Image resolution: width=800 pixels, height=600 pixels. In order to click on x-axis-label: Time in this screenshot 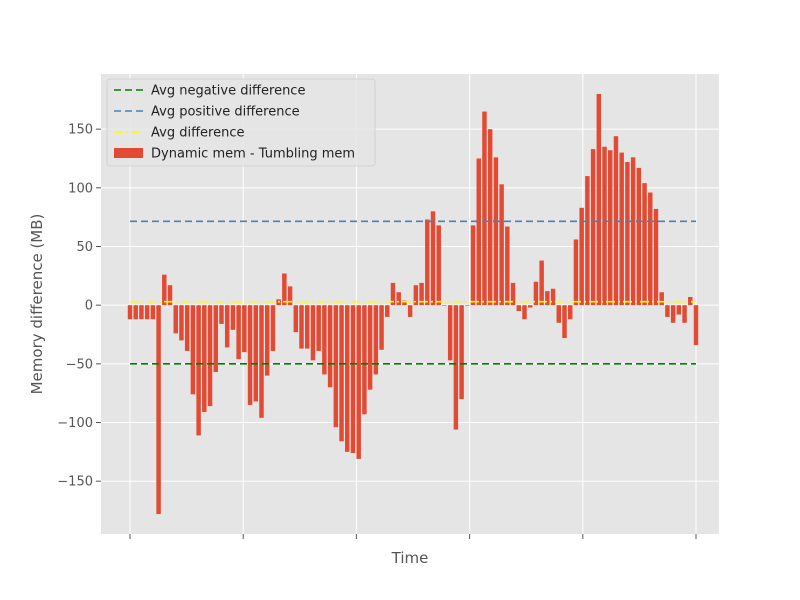, I will do `click(410, 558)`.